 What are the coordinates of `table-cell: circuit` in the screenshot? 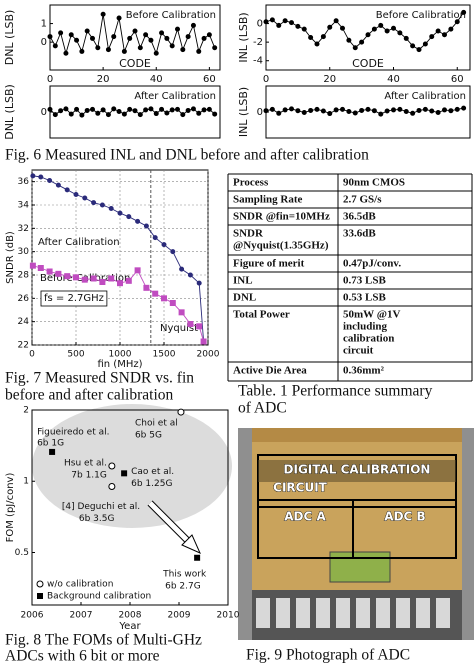 It's located at (358, 351).